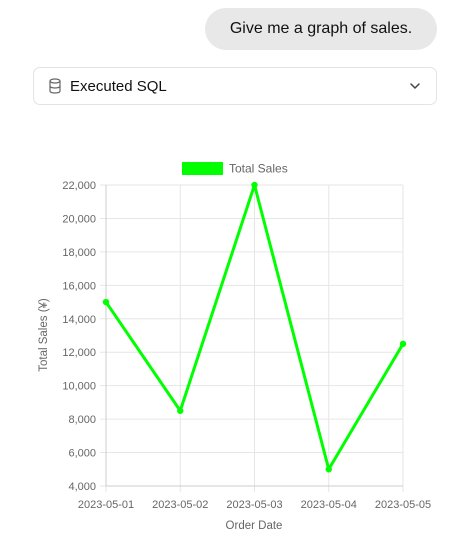 The image size is (462, 549). I want to click on user-message-bubble: Give me a graph of sales., so click(321, 29).